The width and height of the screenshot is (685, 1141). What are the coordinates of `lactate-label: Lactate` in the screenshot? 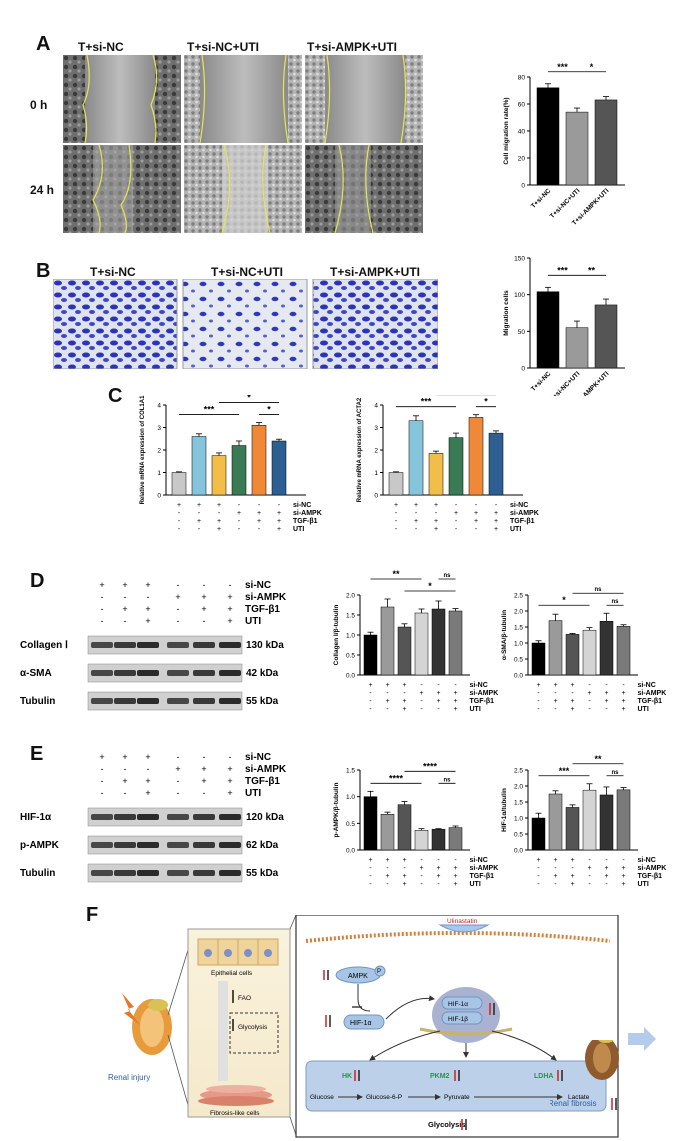 It's located at (579, 1097).